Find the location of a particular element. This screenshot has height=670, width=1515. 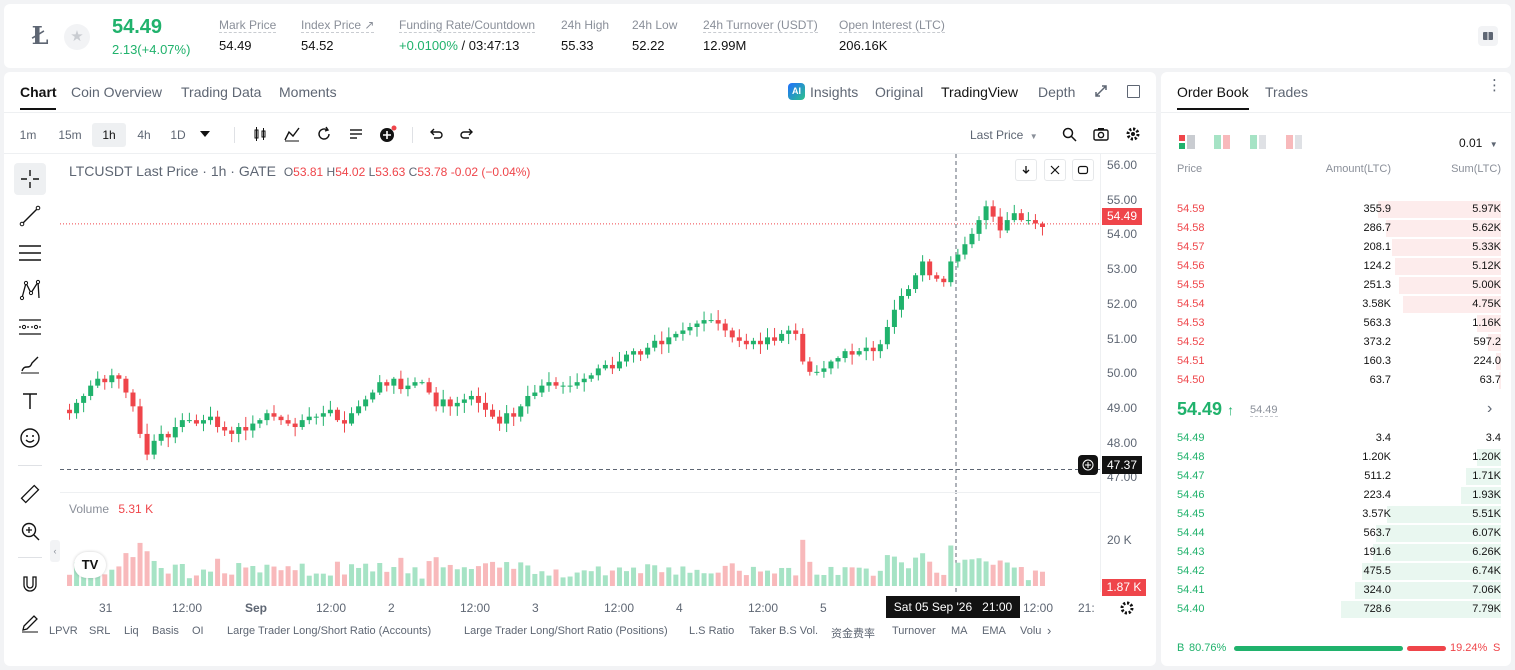

candle-type-icon is located at coordinates (260, 134).